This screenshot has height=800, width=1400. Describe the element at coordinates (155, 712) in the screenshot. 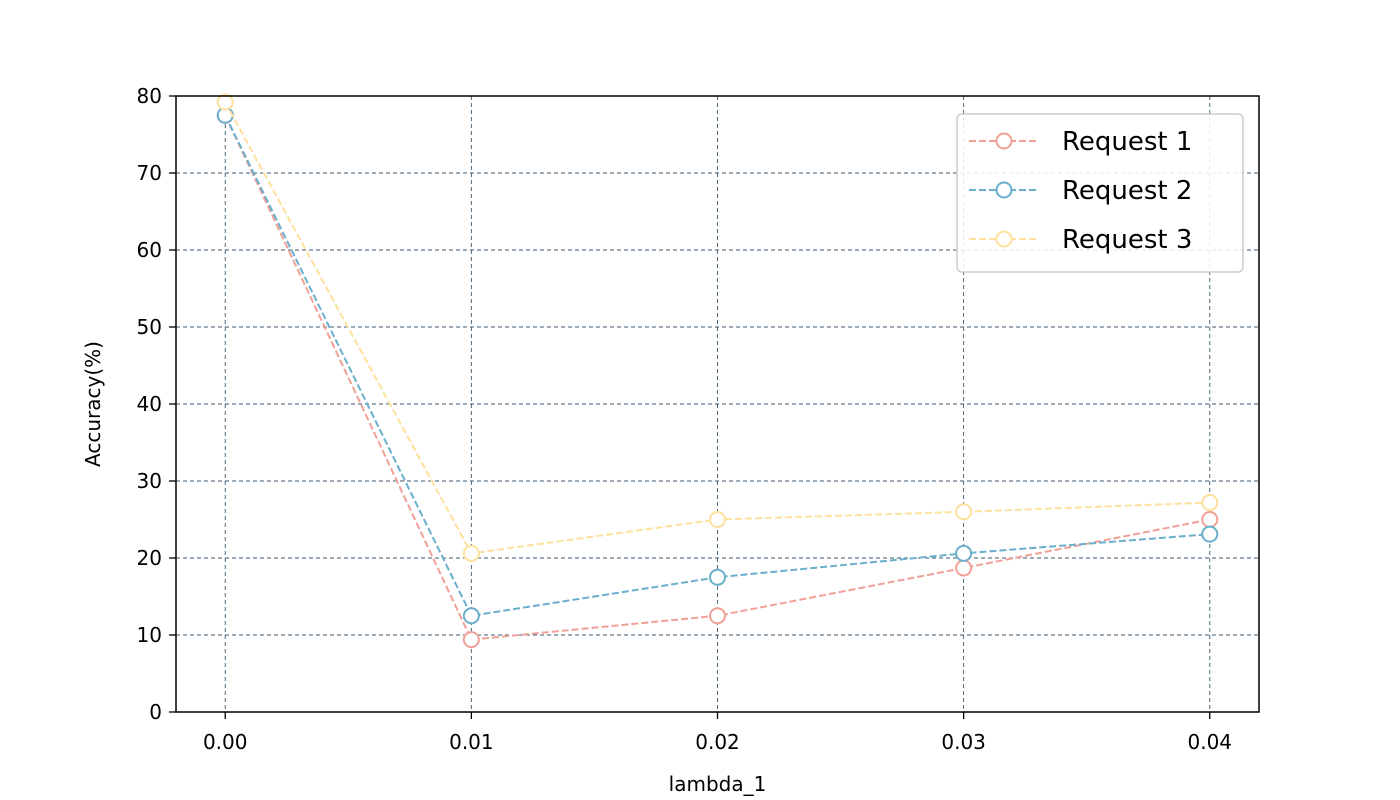

I see `y-tick-label: 0` at that location.